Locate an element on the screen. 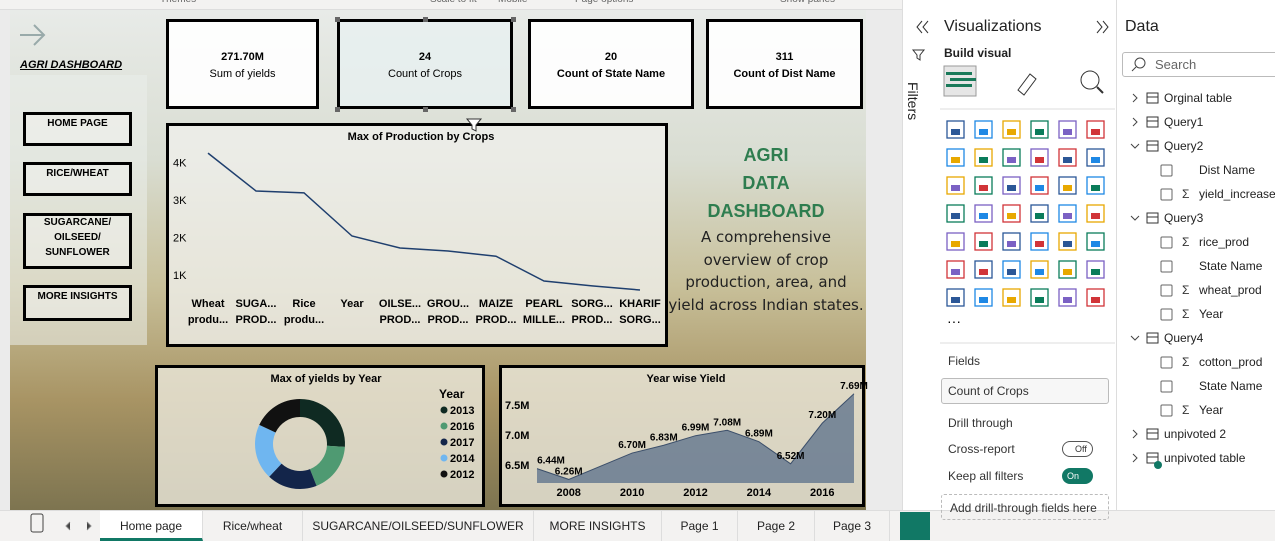  ribbon-label: Themes is located at coordinates (178, 2).